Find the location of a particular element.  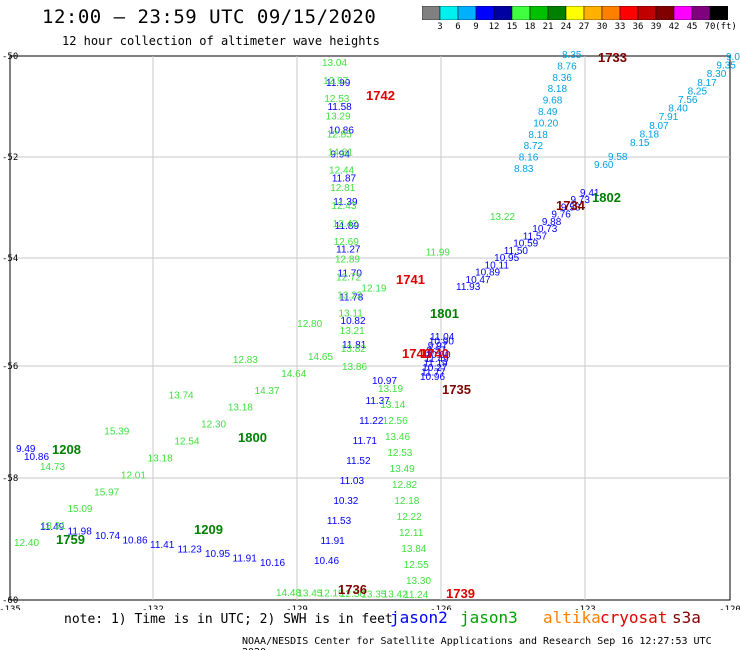

legend-tick-label: 42 is located at coordinates (674, 27).